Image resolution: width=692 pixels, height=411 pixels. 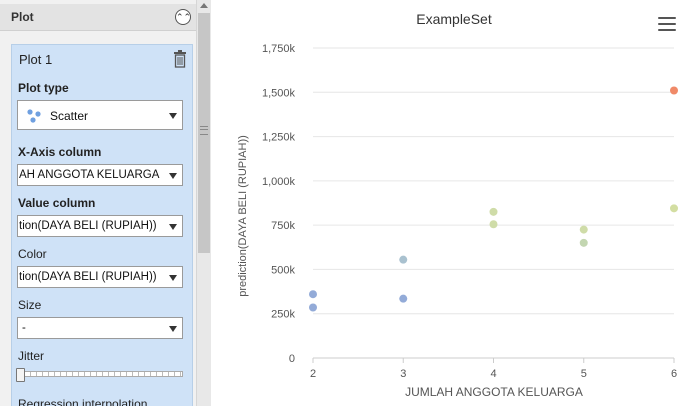 I want to click on color-label: Color, so click(x=32, y=254).